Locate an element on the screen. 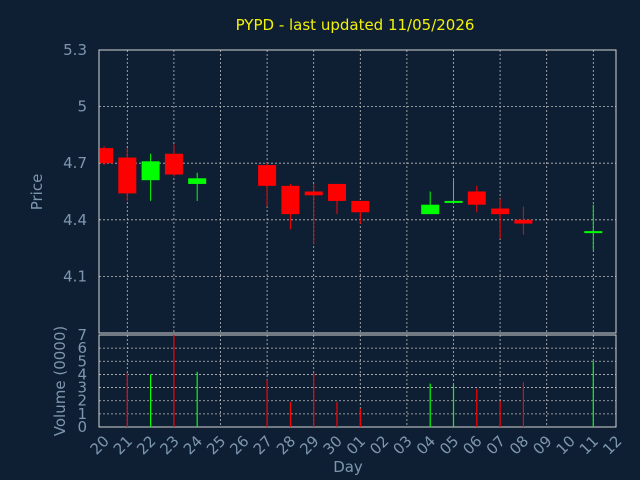  price-y-tick-labels: 5.3 5 4.7 4.4 4.1 is located at coordinates (75, 163).